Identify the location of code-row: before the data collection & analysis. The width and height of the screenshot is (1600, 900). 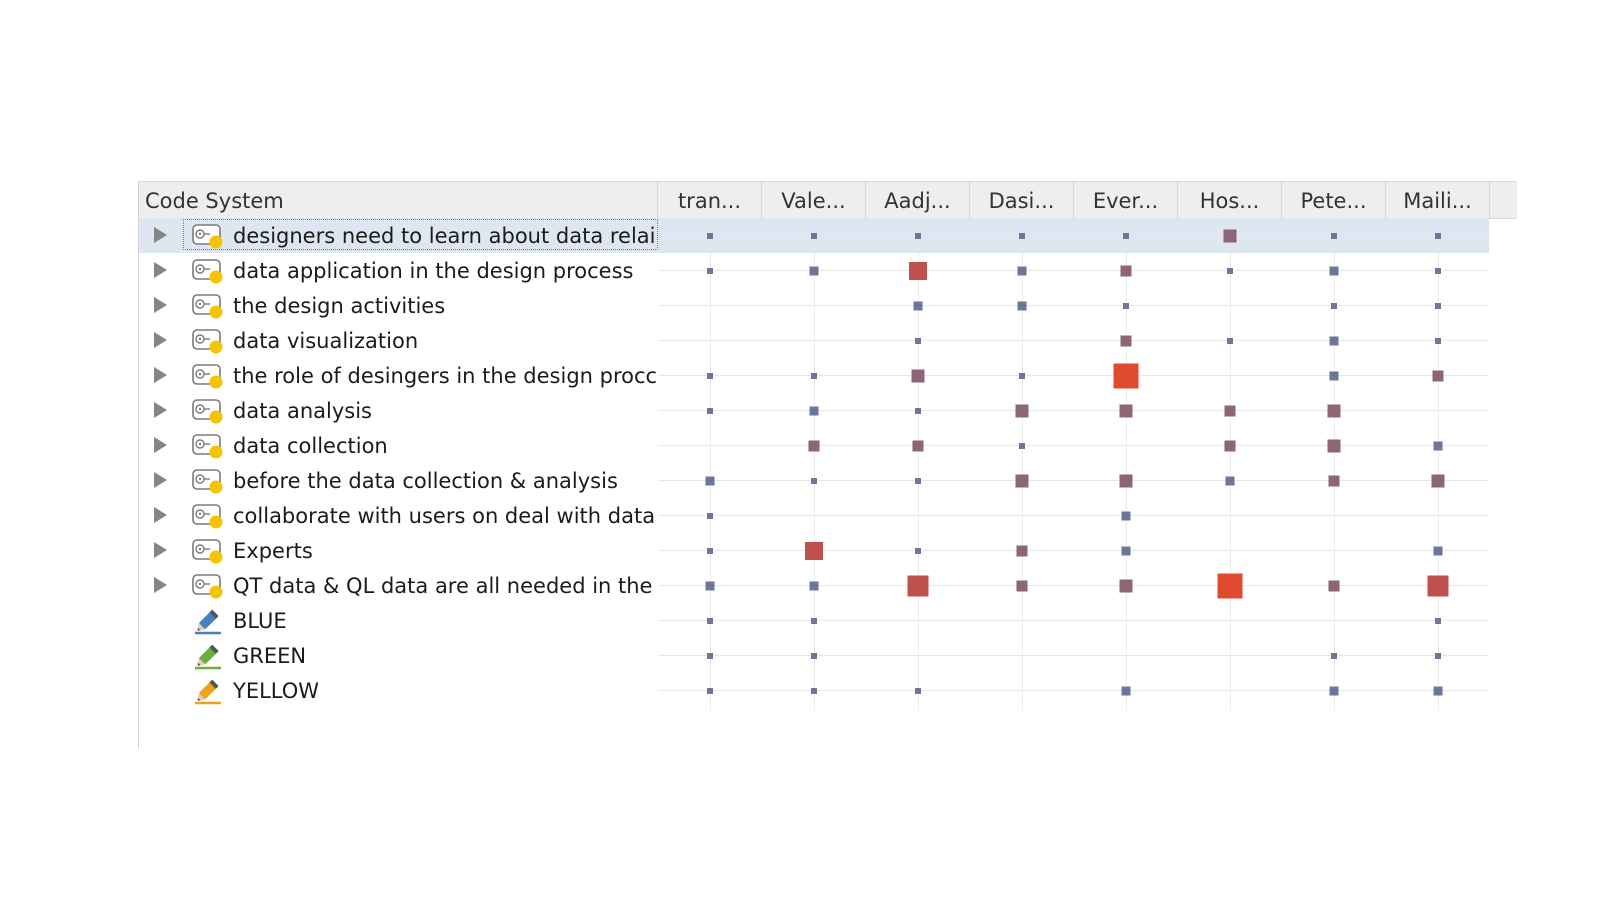
(814, 480).